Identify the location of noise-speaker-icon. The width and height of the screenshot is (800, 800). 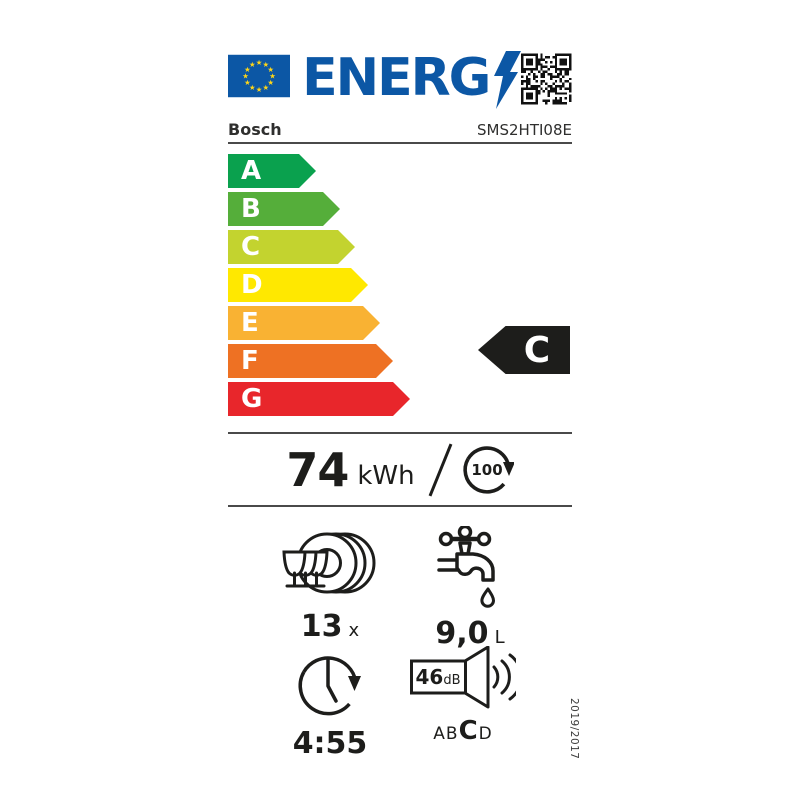
(463, 677).